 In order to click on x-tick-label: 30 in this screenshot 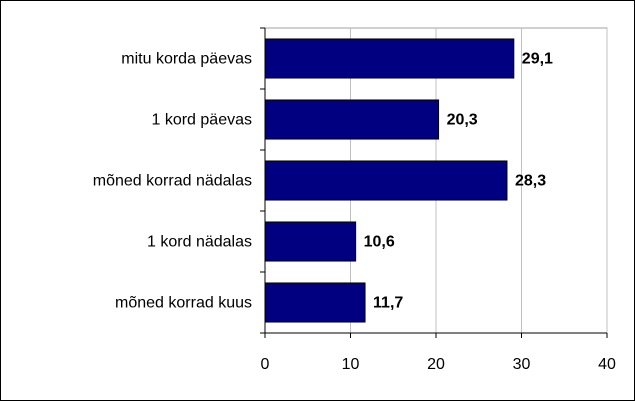, I will do `click(522, 364)`.